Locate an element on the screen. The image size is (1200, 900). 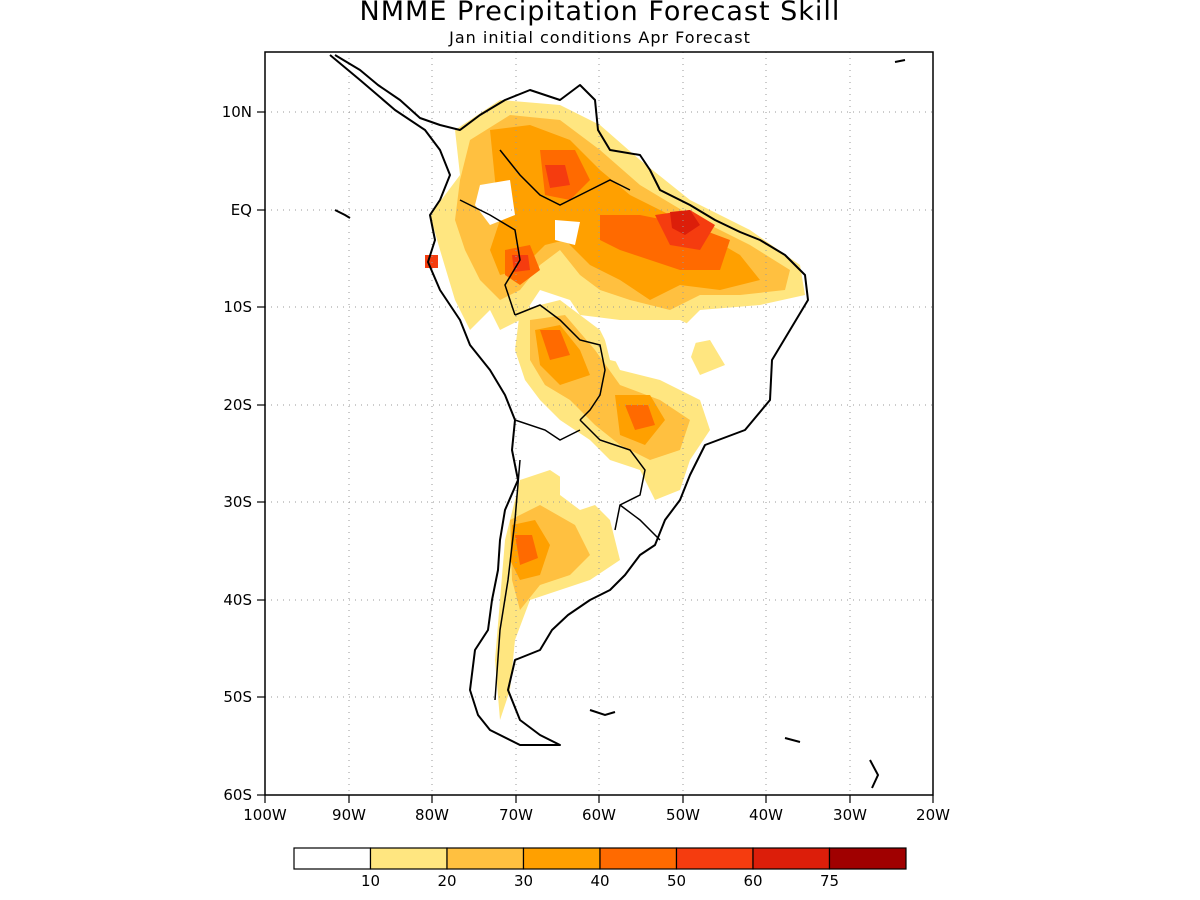
skill-band-40-50-sw is located at coordinates (526, 550).